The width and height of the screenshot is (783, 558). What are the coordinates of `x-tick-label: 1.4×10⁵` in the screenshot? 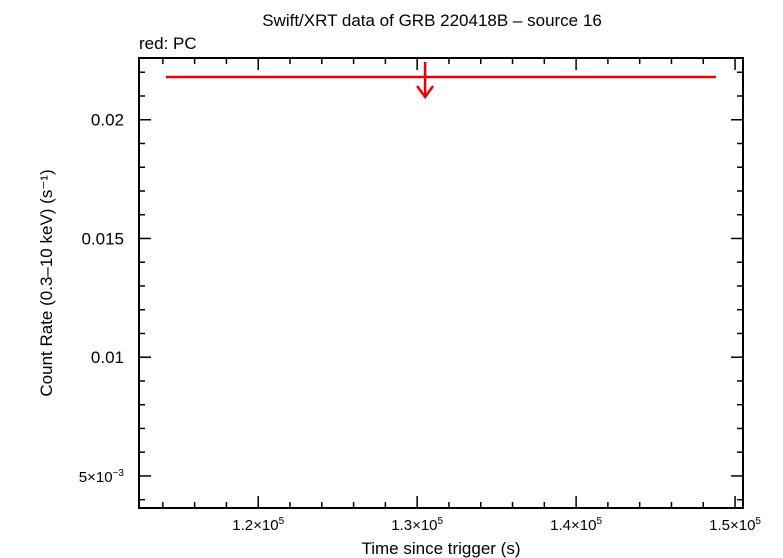 It's located at (576, 525).